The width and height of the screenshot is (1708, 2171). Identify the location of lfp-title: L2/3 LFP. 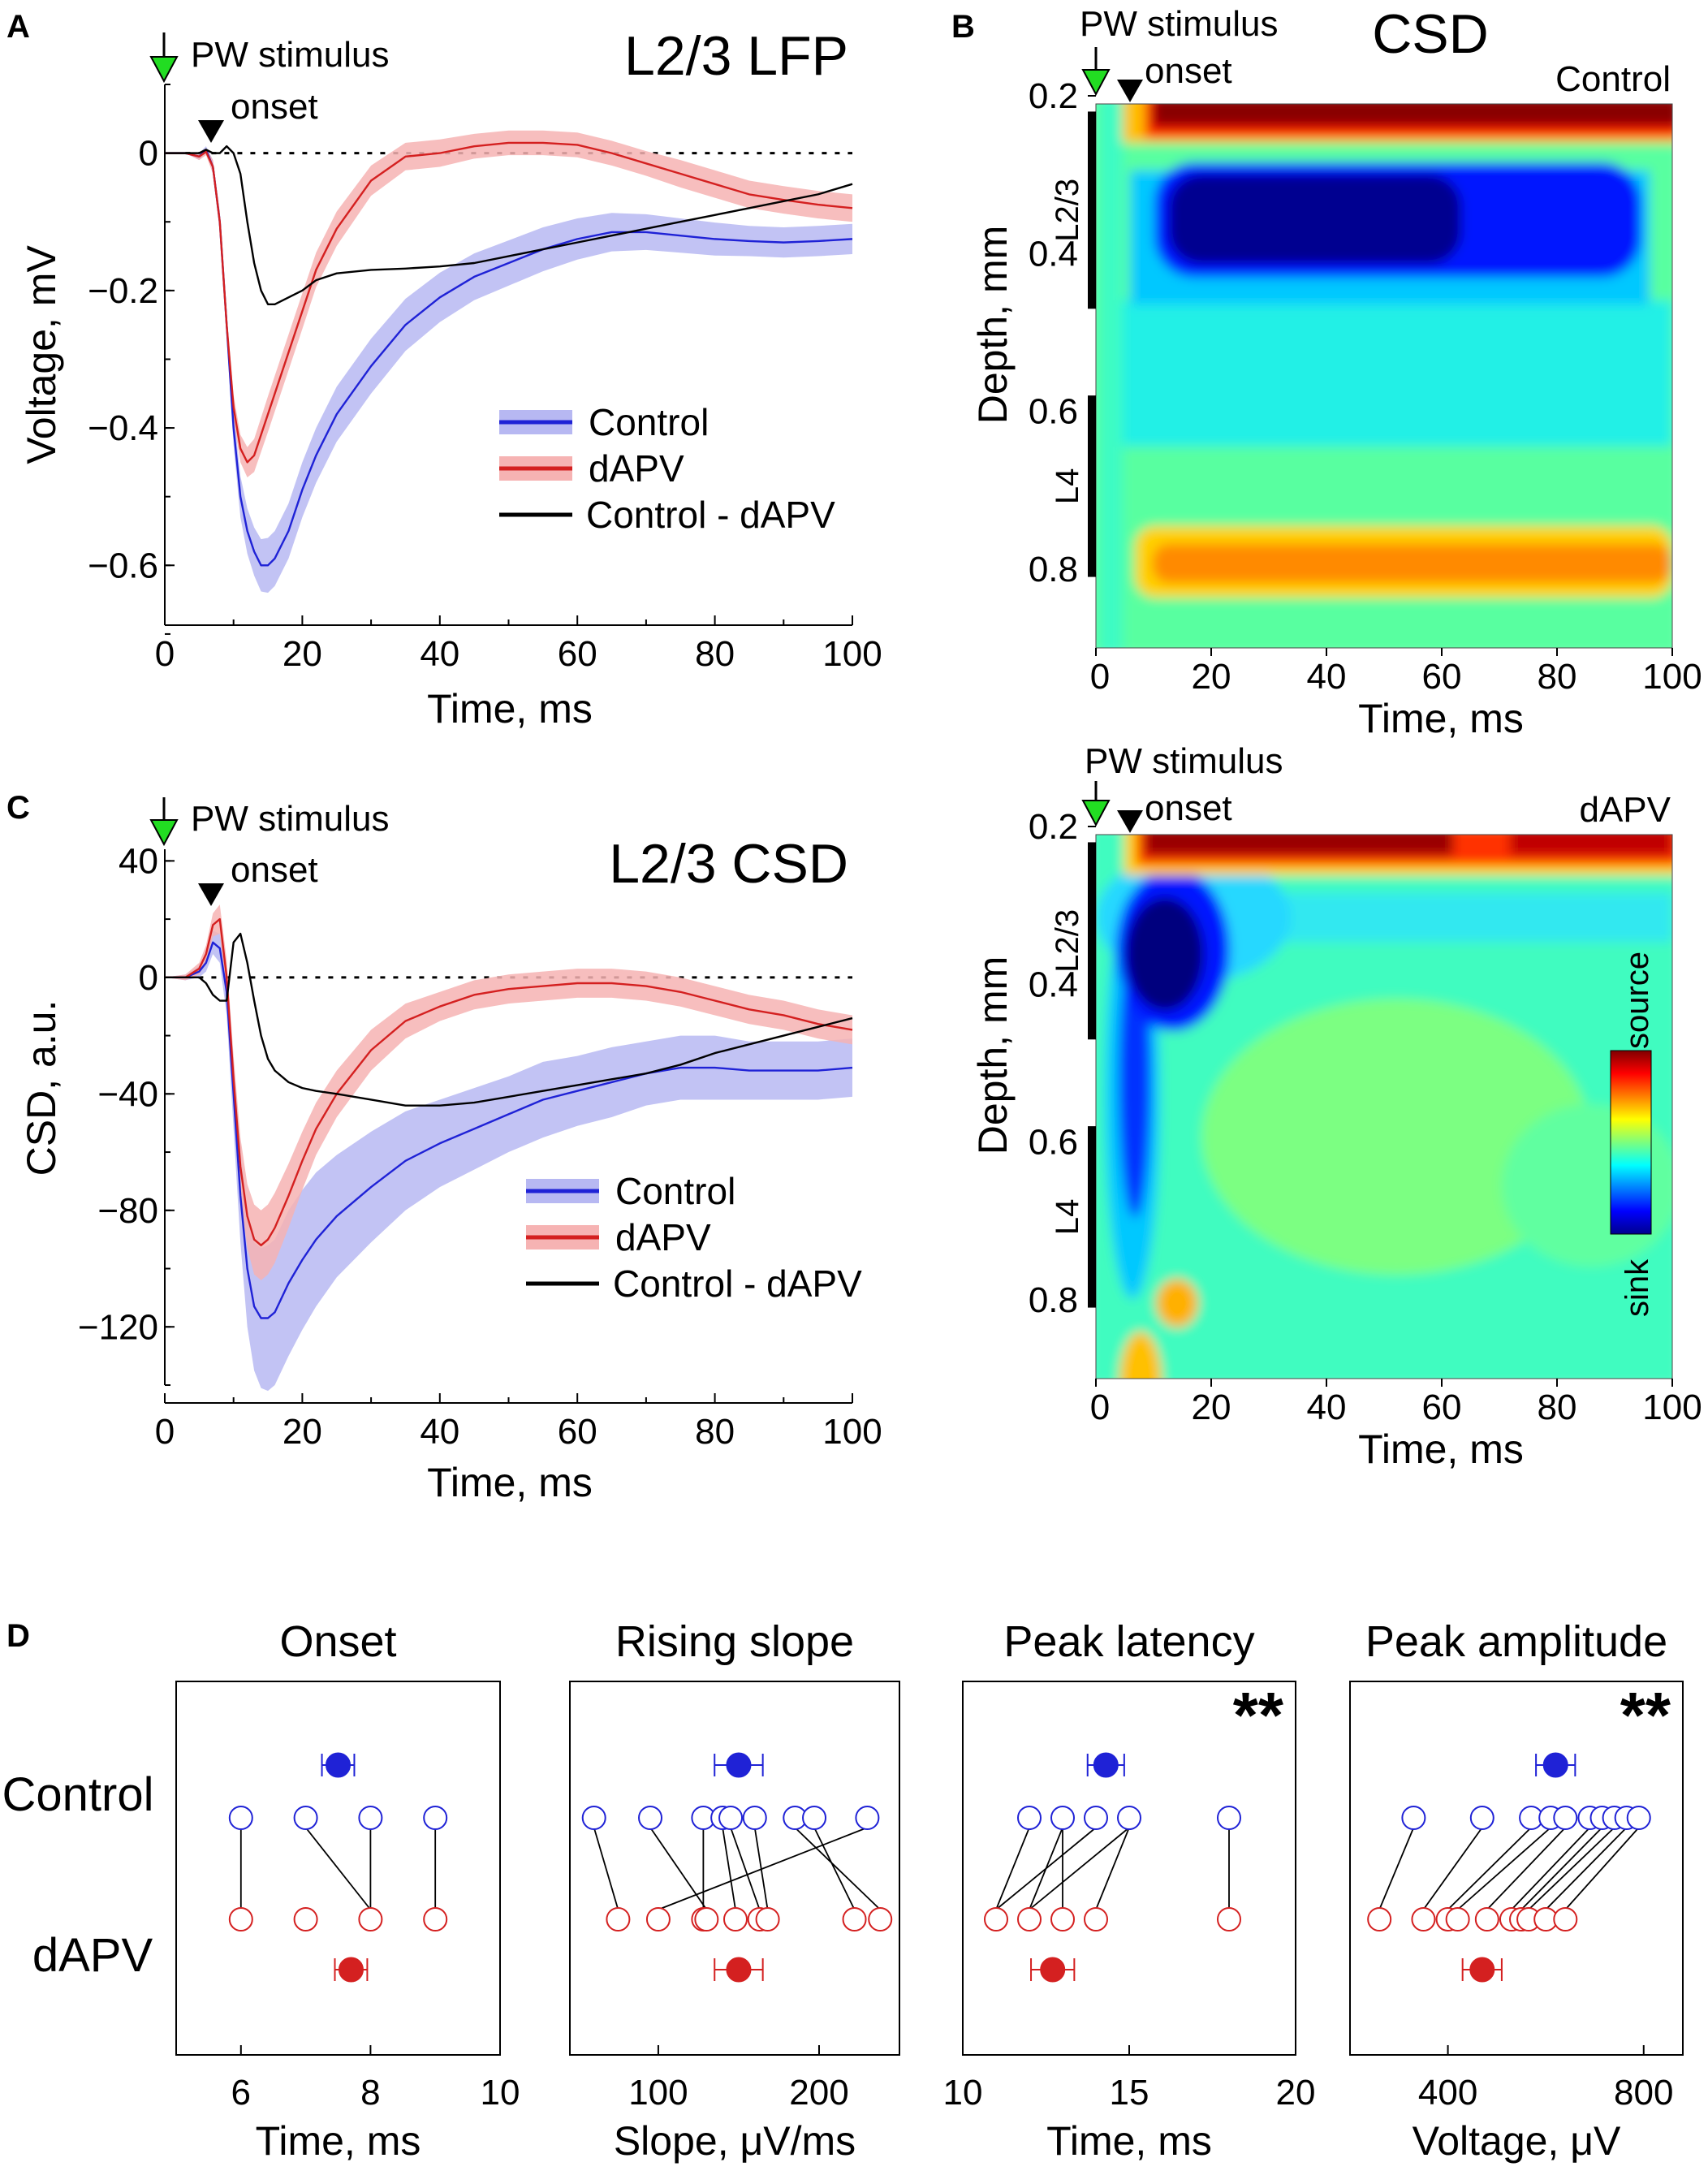
(736, 56).